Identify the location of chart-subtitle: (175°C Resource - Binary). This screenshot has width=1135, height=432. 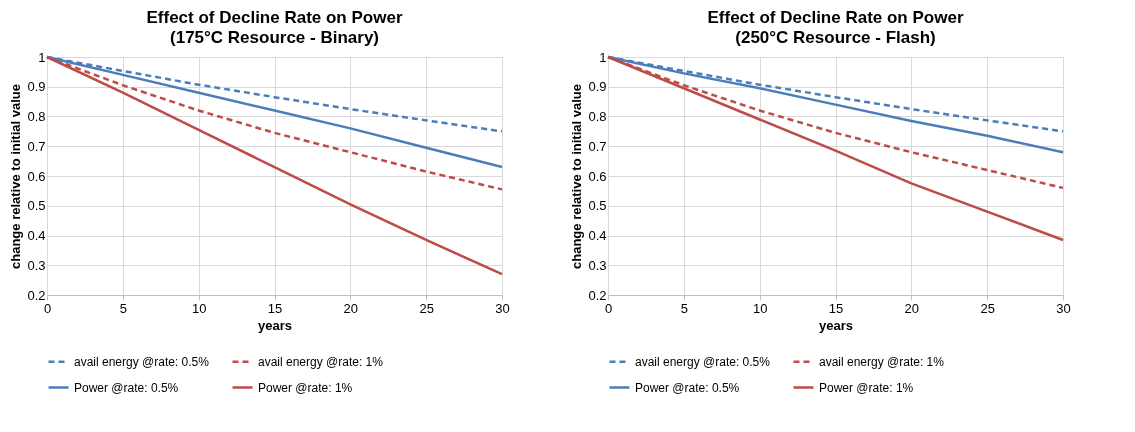
(274, 37).